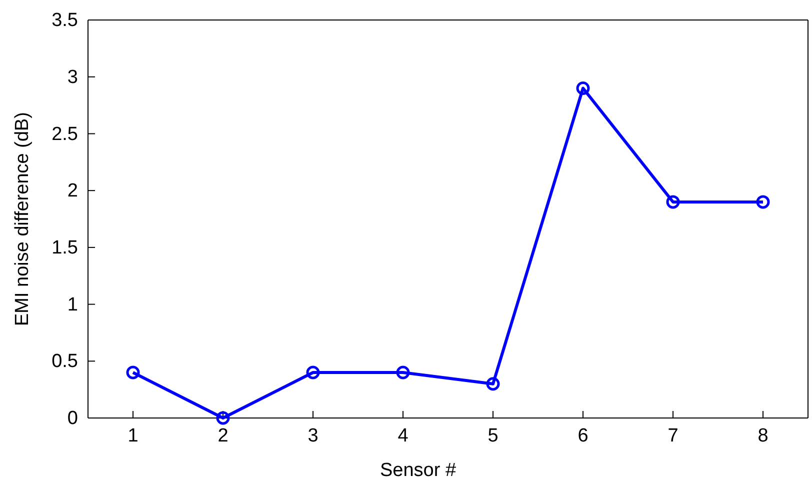 The width and height of the screenshot is (812, 481). What do you see at coordinates (493, 435) in the screenshot?
I see `x-tick-label: 5` at bounding box center [493, 435].